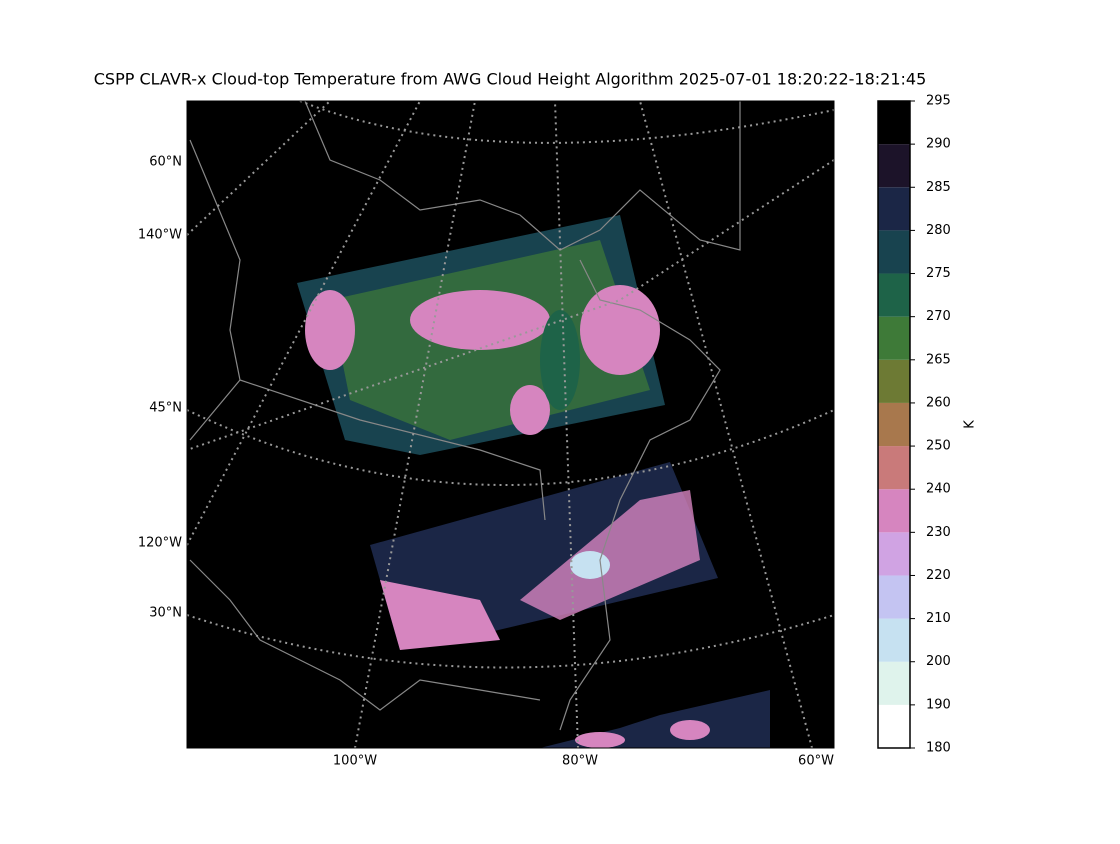 The height and width of the screenshot is (844, 1120). What do you see at coordinates (938, 661) in the screenshot?
I see `colorbar-tick-label: 200` at bounding box center [938, 661].